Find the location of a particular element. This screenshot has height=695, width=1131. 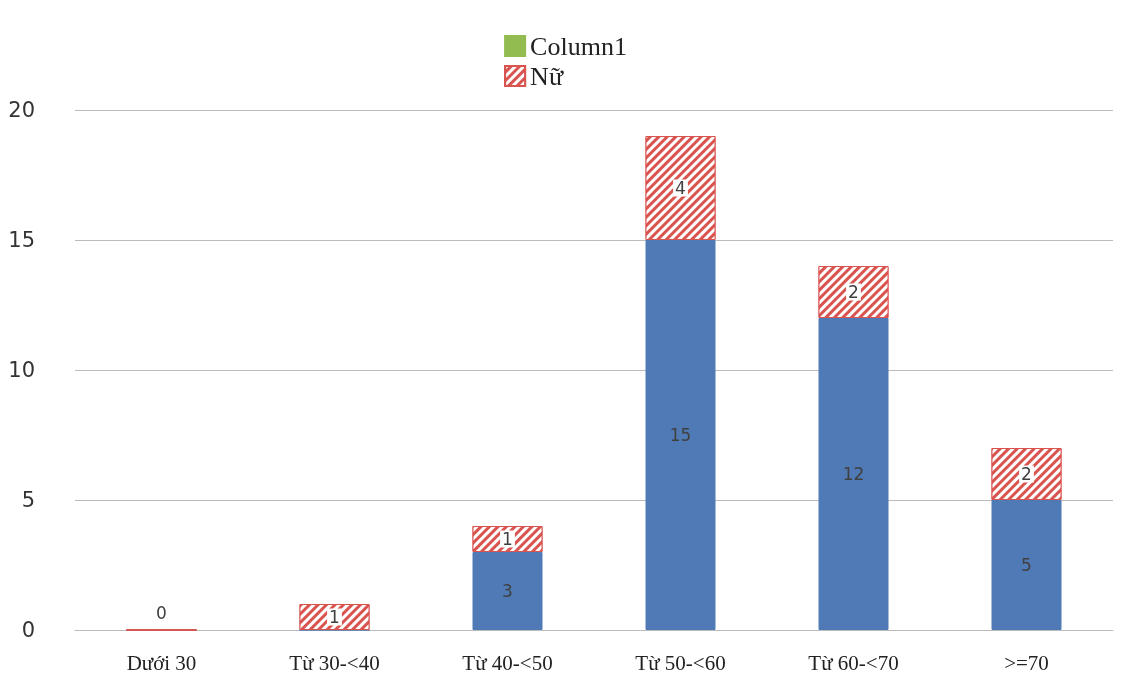

data-label: 3 is located at coordinates (507, 591).